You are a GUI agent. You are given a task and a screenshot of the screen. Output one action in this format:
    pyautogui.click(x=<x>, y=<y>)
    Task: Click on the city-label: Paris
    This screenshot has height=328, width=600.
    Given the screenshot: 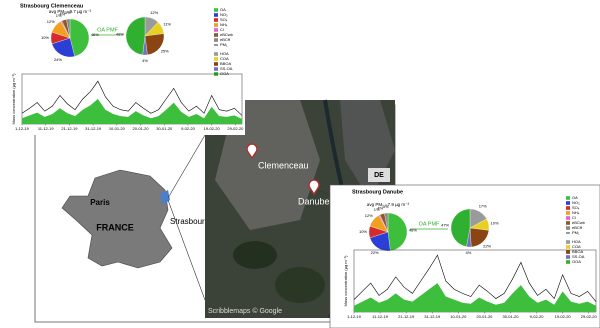 What is the action you would take?
    pyautogui.click(x=100, y=202)
    